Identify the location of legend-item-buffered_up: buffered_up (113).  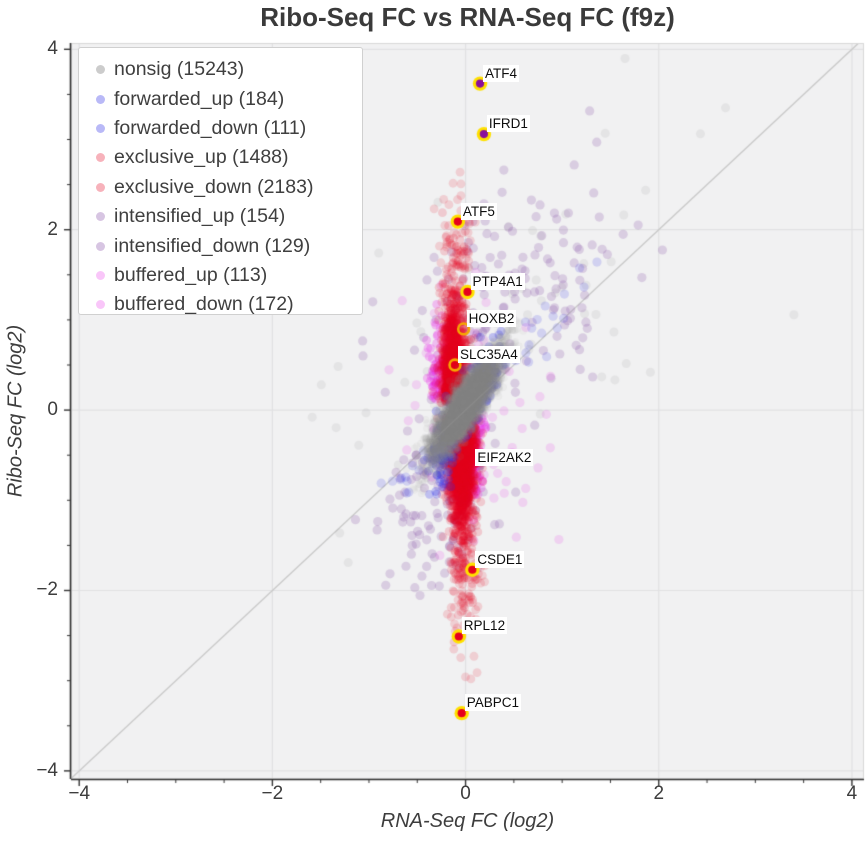
(220, 275).